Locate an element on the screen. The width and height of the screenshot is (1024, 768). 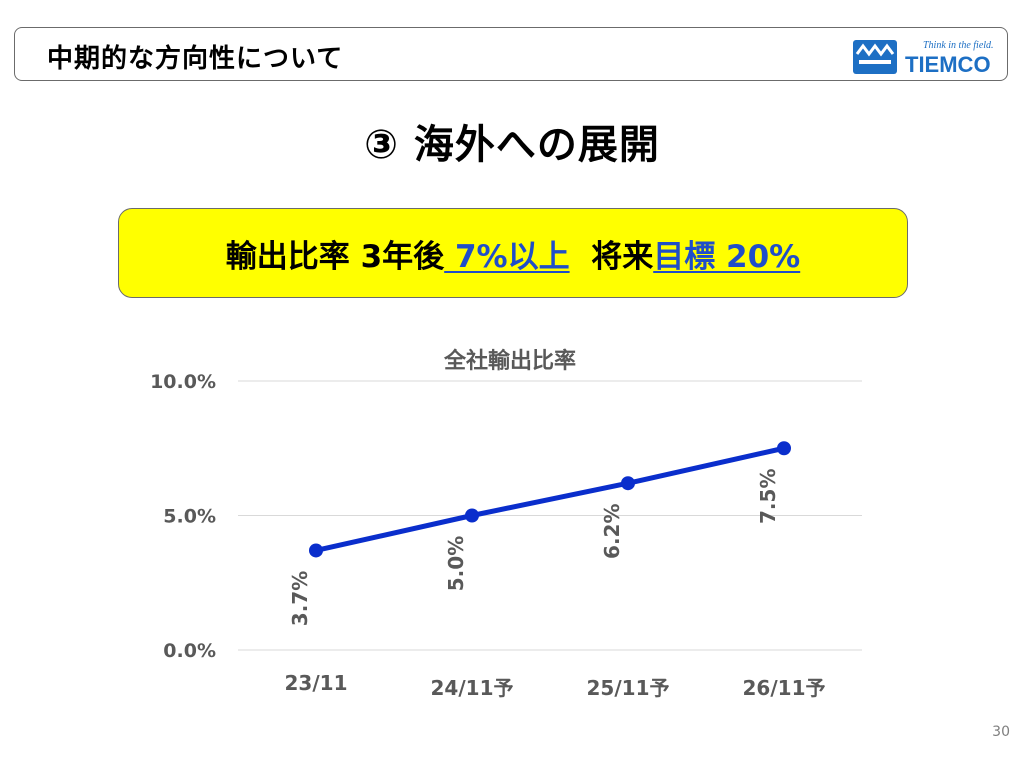
x-tick-label: 25/11予 is located at coordinates (628, 688).